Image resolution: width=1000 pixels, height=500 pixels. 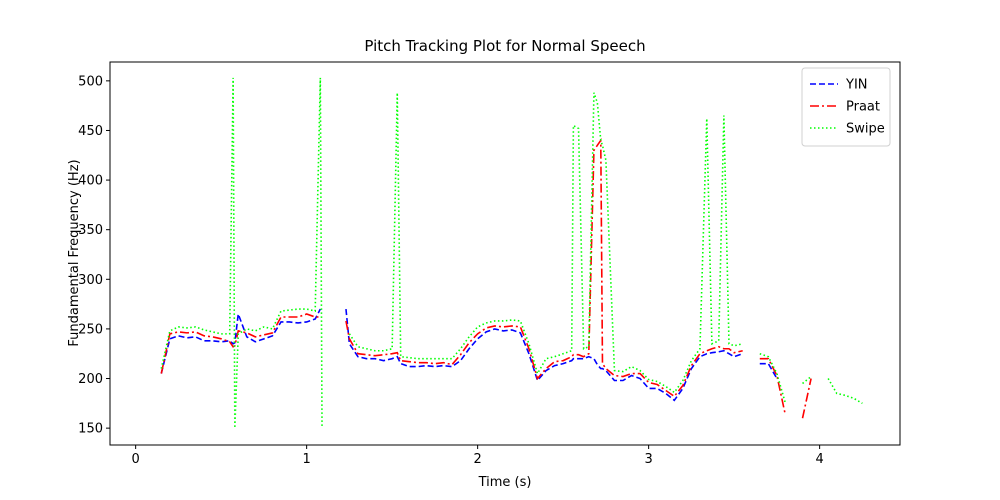 I want to click on x-tick-label: 3, so click(x=648, y=459).